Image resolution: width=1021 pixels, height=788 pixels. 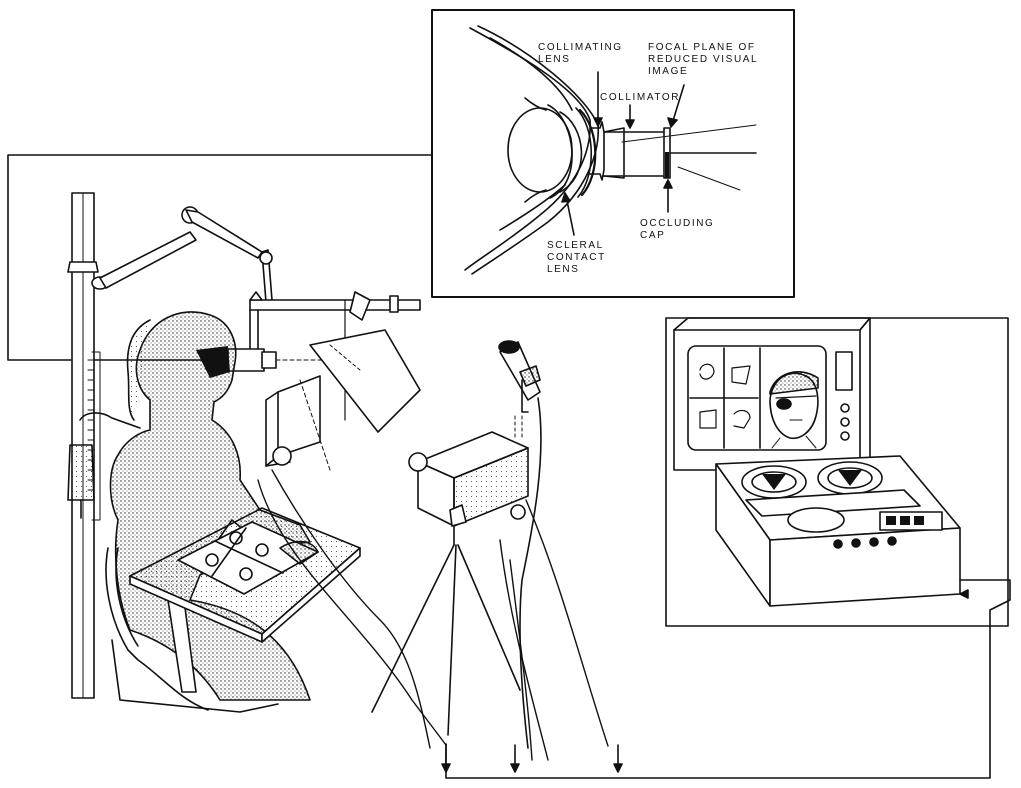 I want to click on eye-cross-section, so click(x=531, y=150).